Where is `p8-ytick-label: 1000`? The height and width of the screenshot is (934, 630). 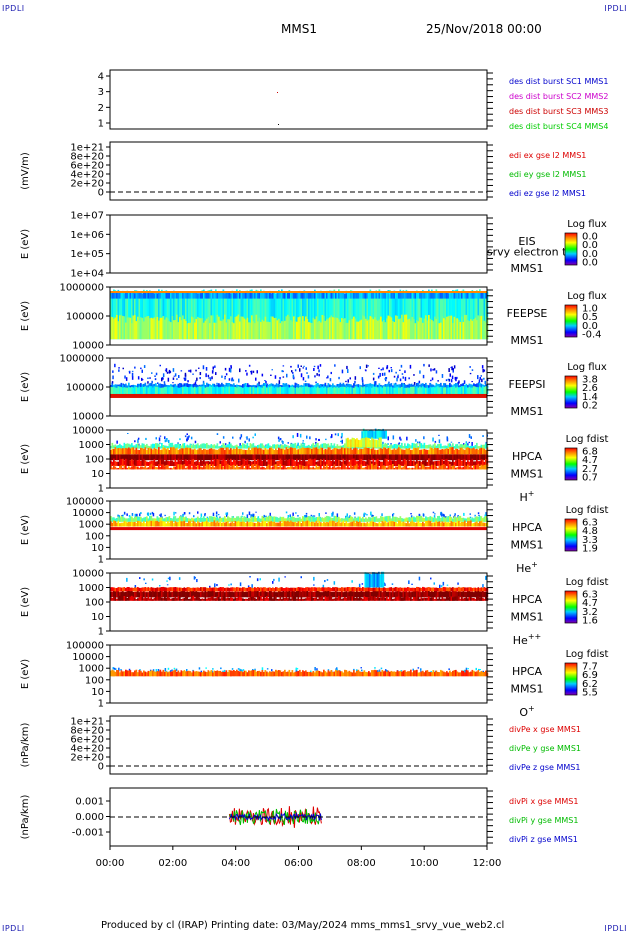
p8-ytick-label: 1000 is located at coordinates (91, 588).